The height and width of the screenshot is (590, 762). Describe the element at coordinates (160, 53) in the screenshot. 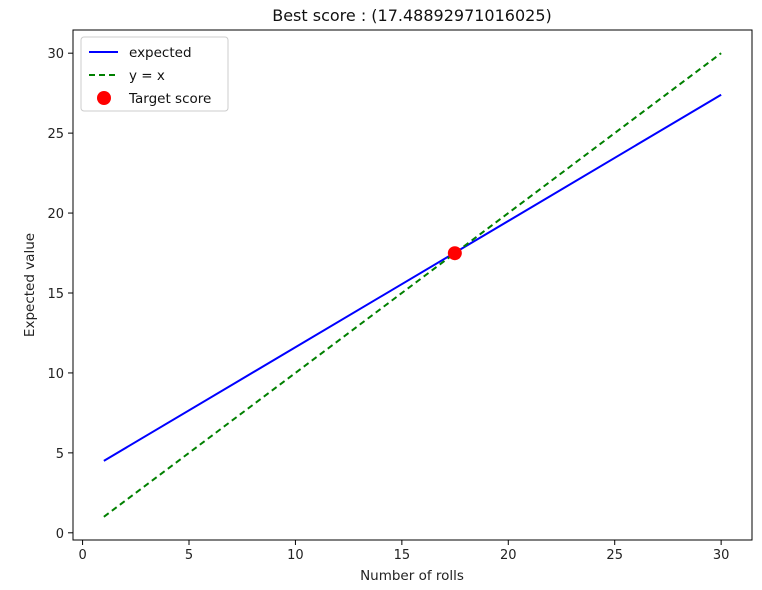

I see `legend-label-expected: expected` at that location.